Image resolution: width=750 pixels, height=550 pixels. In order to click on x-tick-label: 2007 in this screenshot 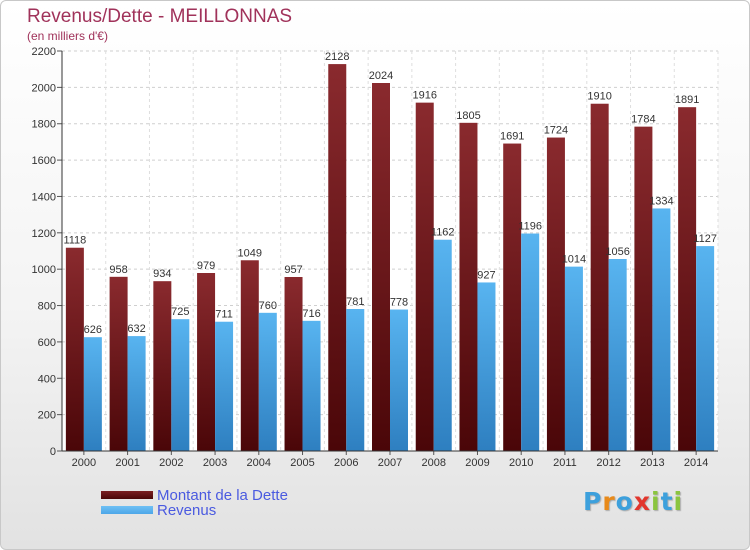, I will do `click(390, 463)`.